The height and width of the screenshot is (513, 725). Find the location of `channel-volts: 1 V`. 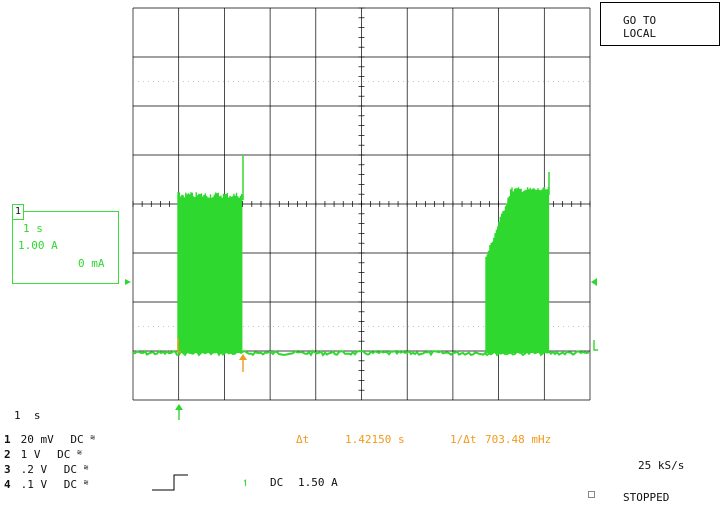

channel-volts: 1 V is located at coordinates (30, 454).